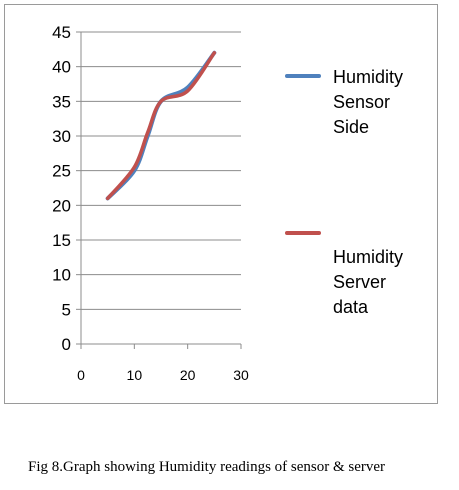 This screenshot has width=459, height=490. Describe the element at coordinates (135, 375) in the screenshot. I see `x-tick-label: 10` at that location.